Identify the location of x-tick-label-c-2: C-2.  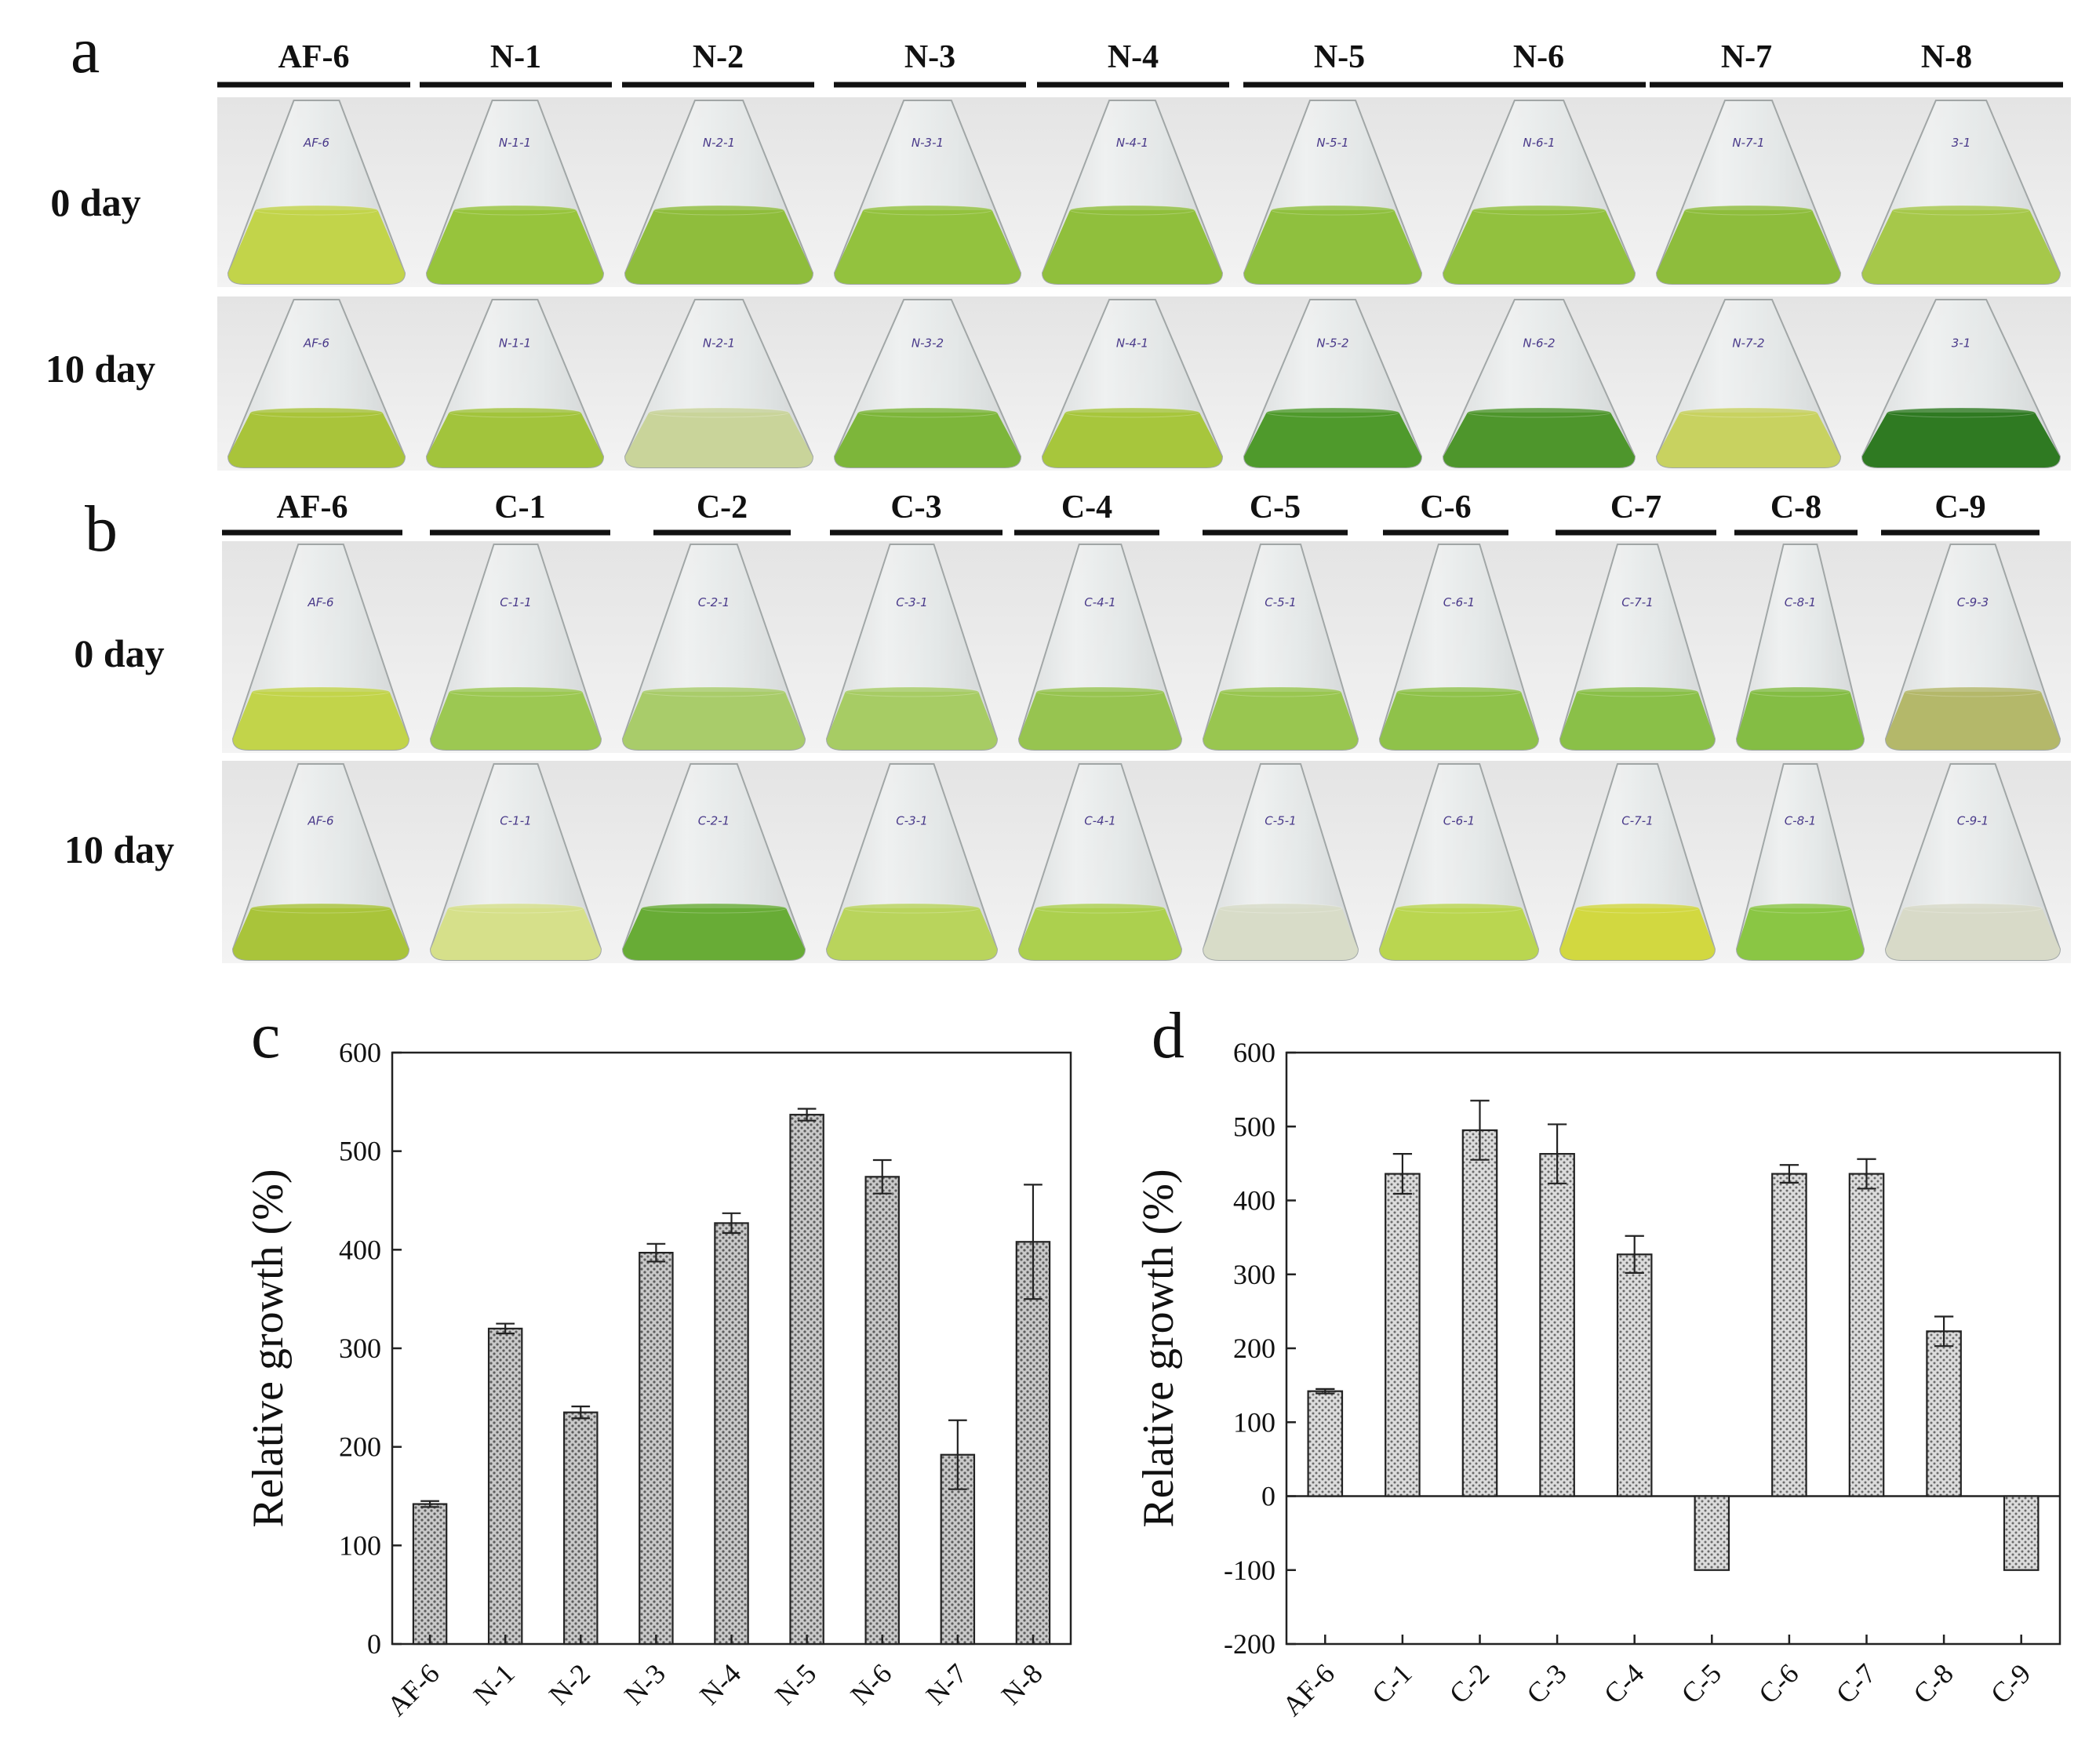
(1469, 1683).